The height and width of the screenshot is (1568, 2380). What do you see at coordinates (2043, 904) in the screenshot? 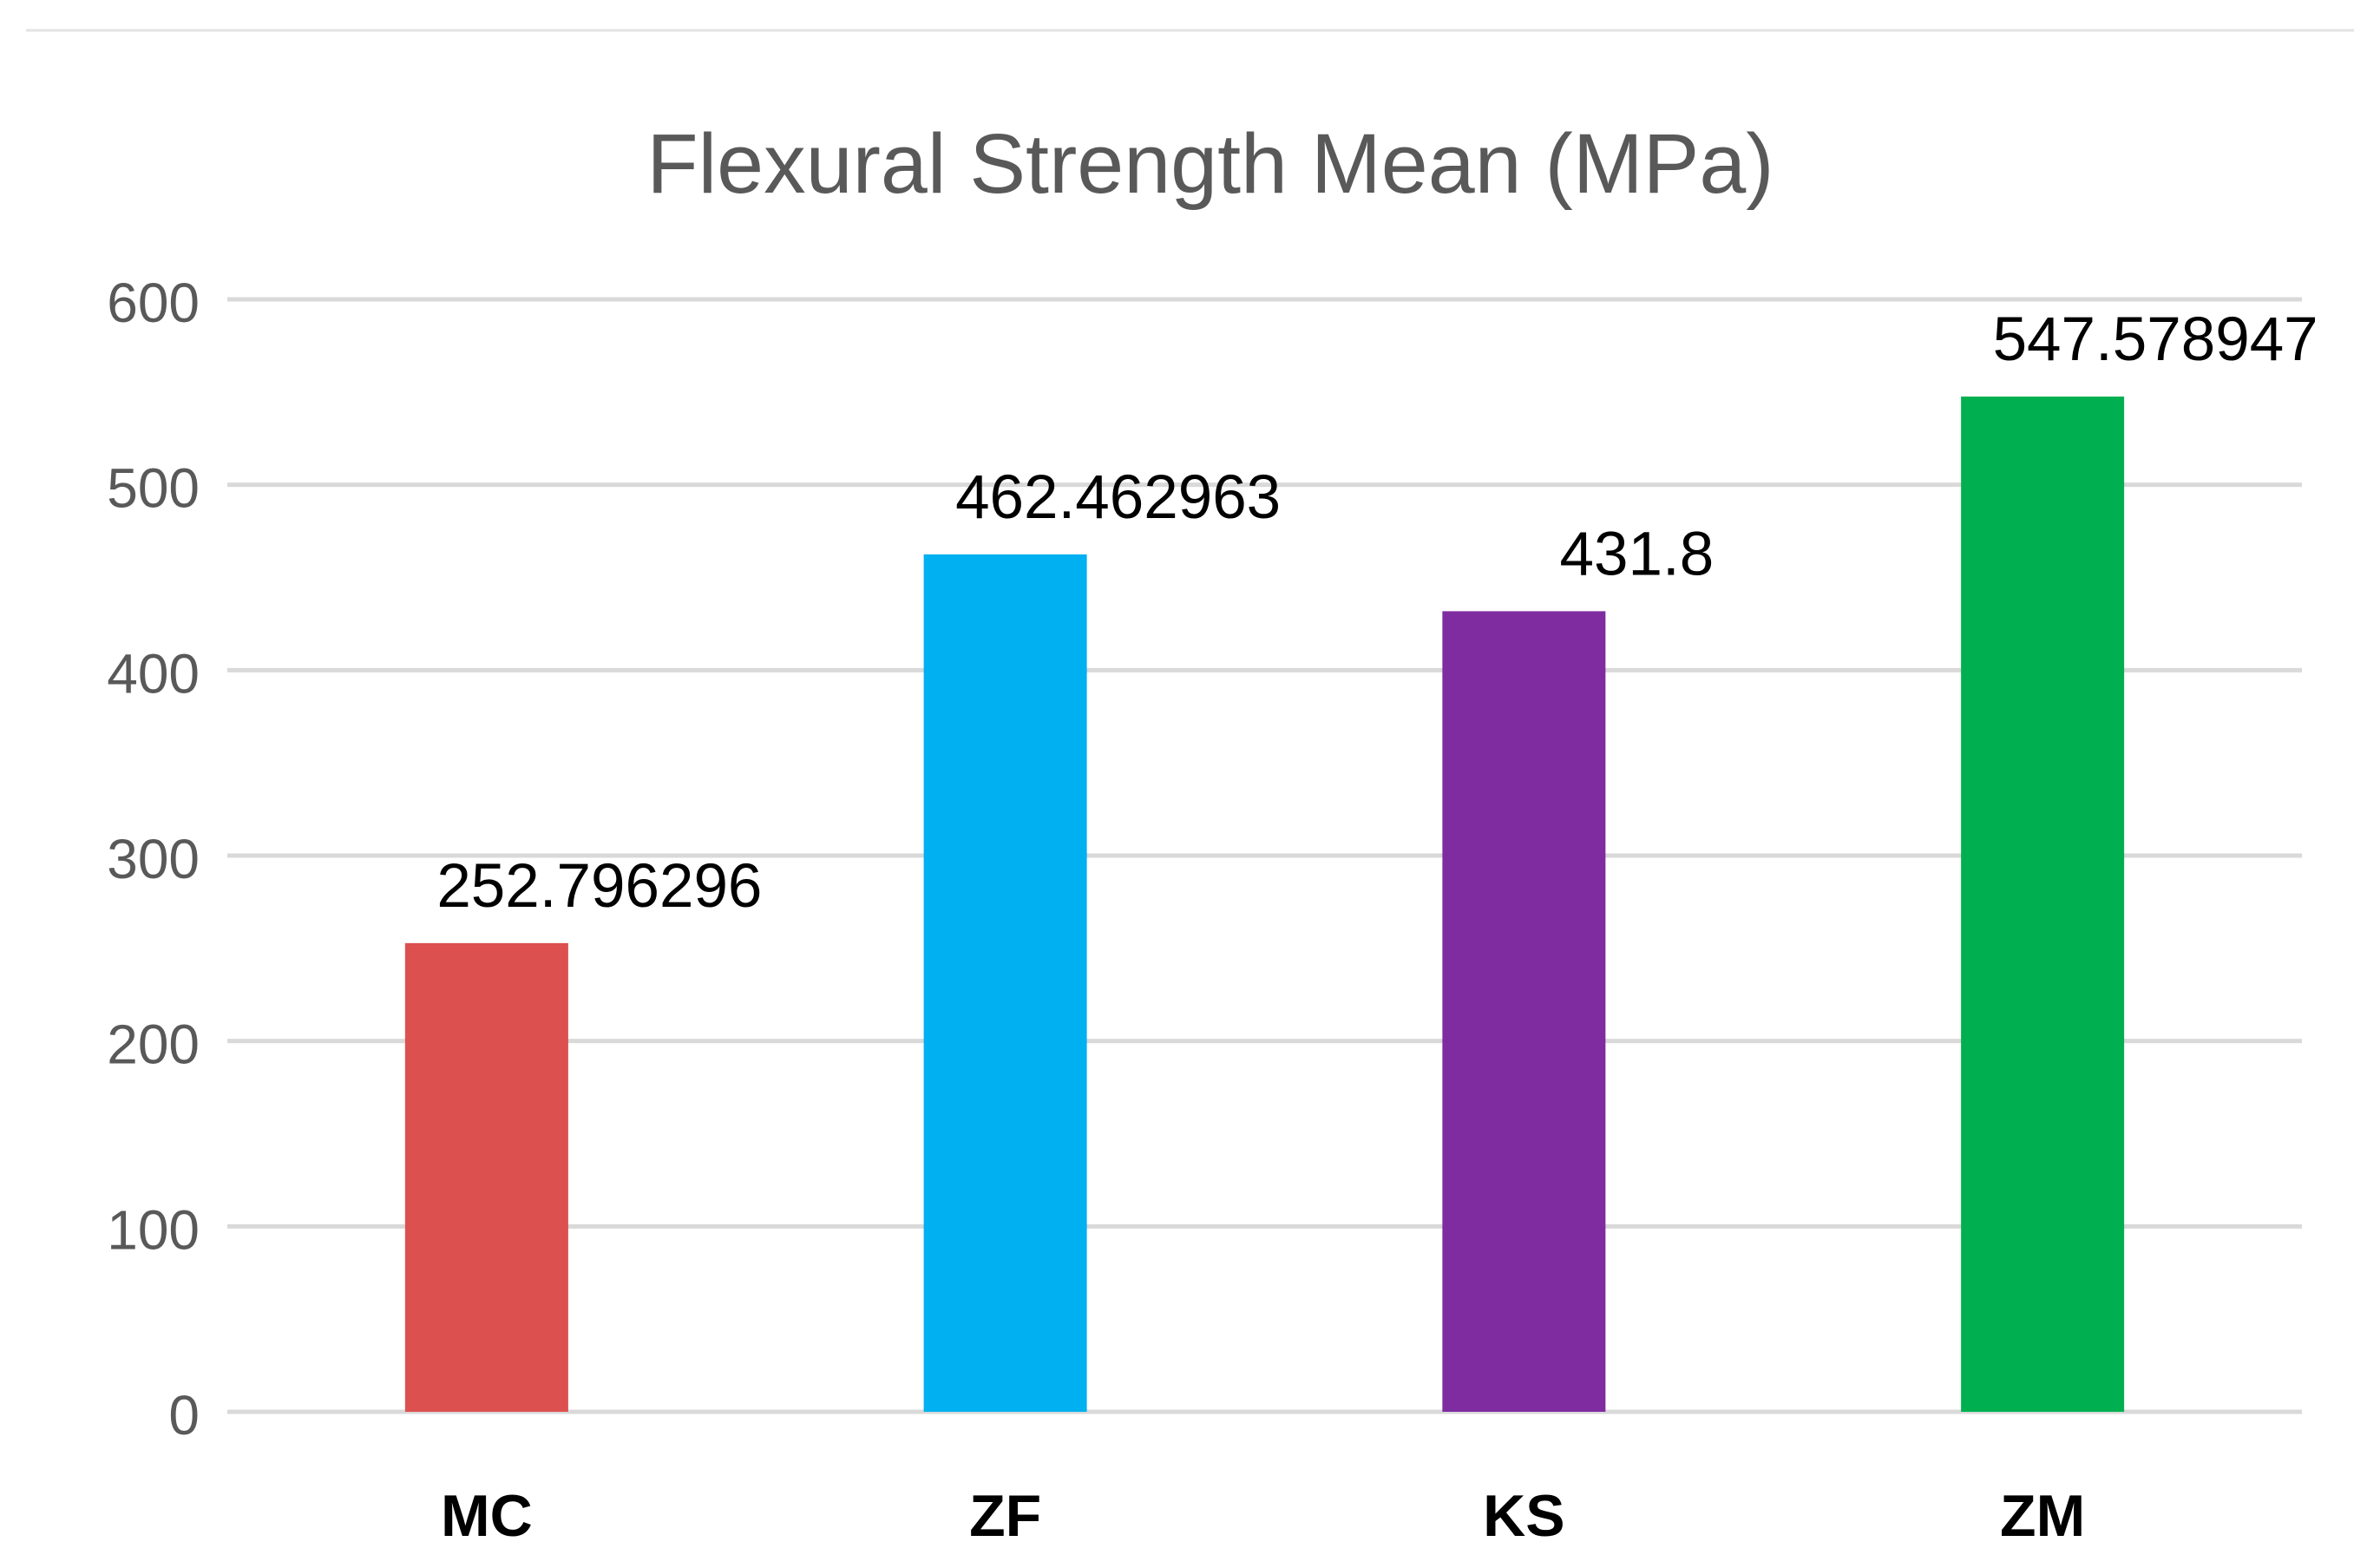
I see `bar-zm` at bounding box center [2043, 904].